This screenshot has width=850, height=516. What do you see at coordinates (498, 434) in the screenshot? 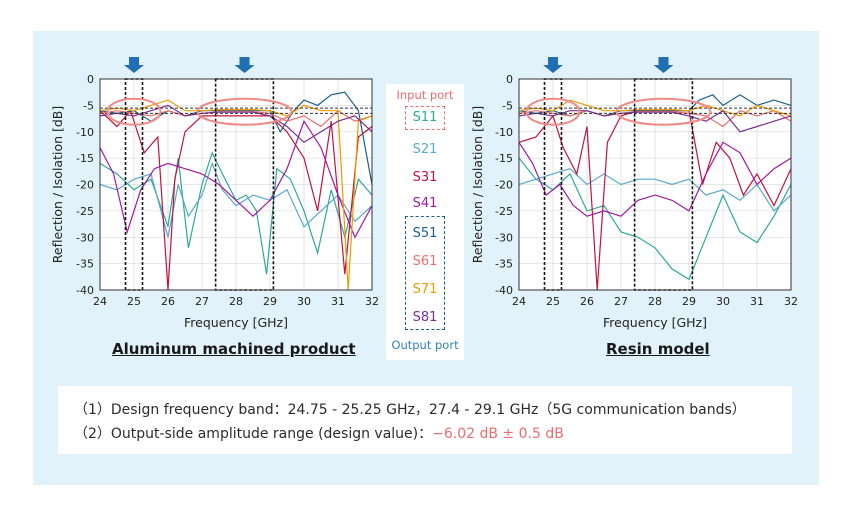
I see `note-amplitude-value: −6.02 dB ± 0.5 dB` at bounding box center [498, 434].